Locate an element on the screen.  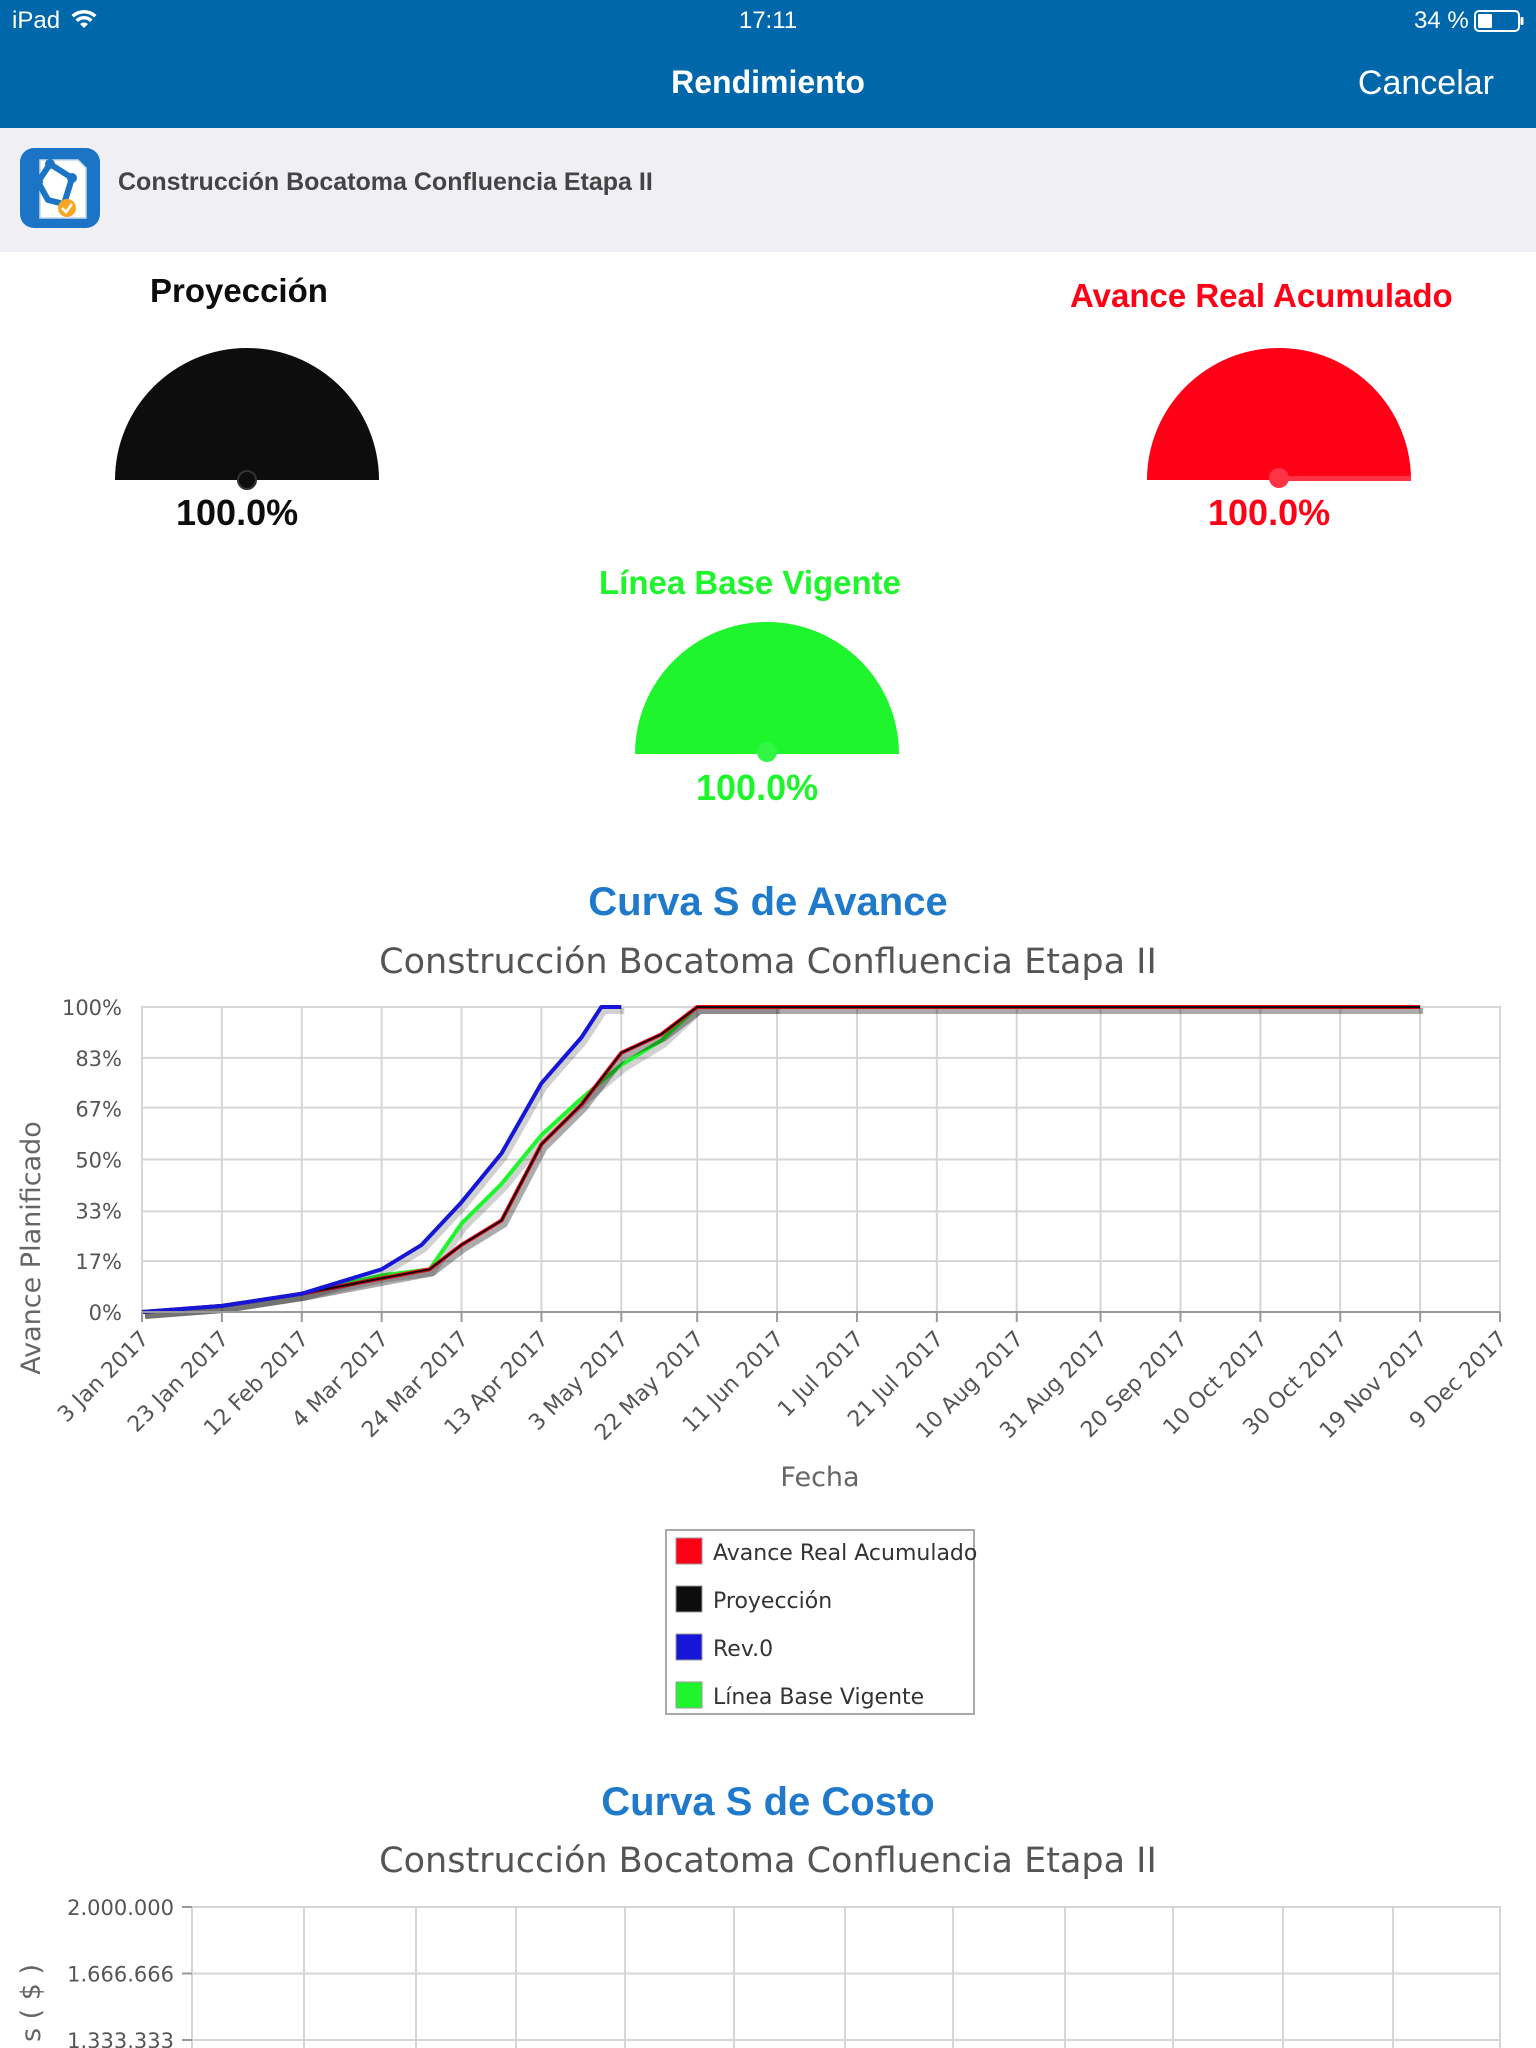
y-tick-label: 50% is located at coordinates (98, 1161).